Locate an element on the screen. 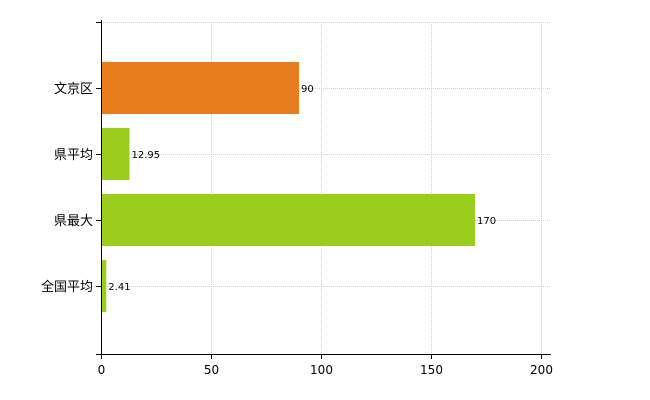  category-label: 県平均 is located at coordinates (73, 155).